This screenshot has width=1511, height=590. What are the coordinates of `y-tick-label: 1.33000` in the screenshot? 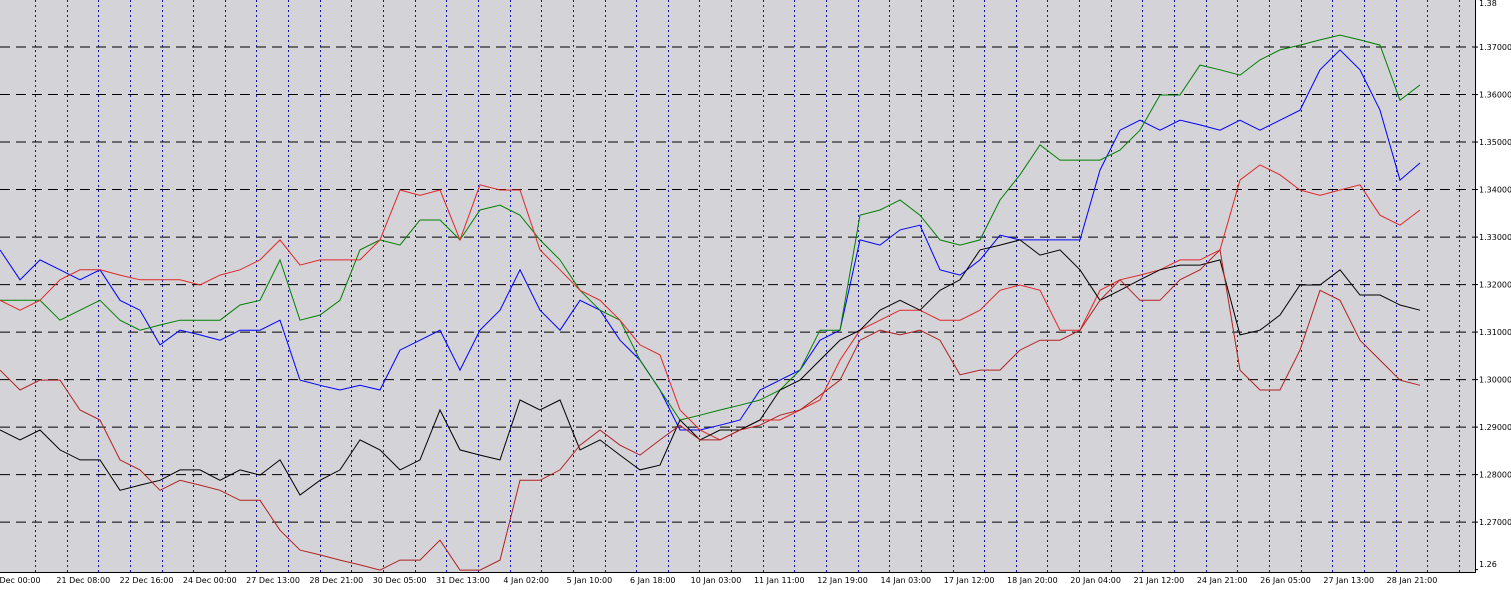 It's located at (1495, 237).